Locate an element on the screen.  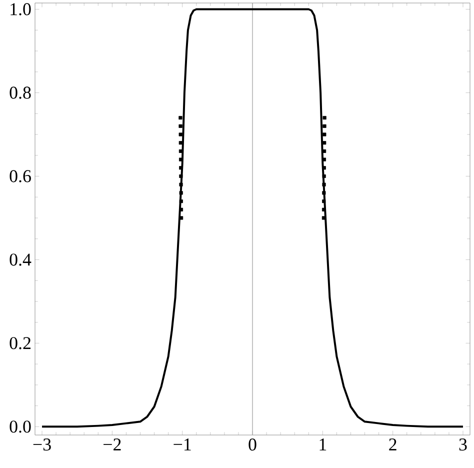
y-tick-label: 0.8 is located at coordinates (20, 92).